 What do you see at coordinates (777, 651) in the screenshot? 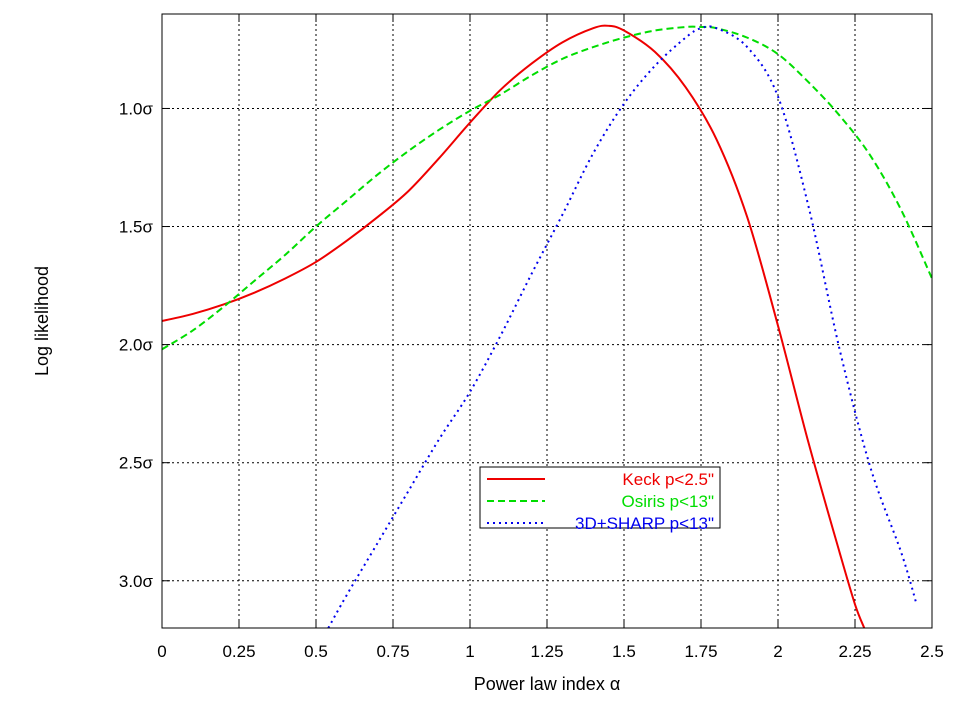
I see `x-tick-label: 2` at bounding box center [777, 651].